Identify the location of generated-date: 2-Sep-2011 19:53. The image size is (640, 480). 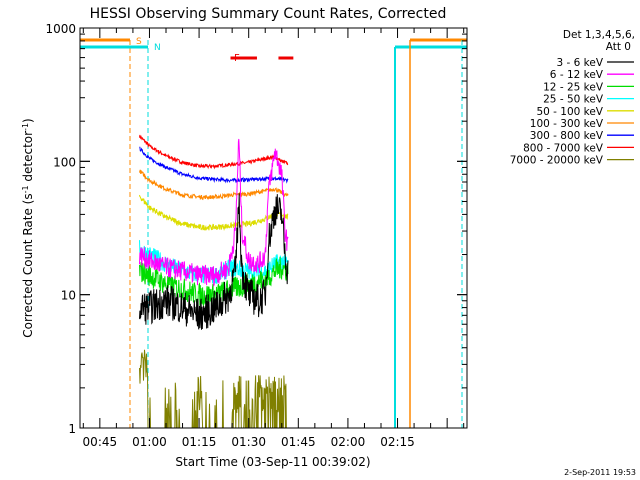
(600, 472).